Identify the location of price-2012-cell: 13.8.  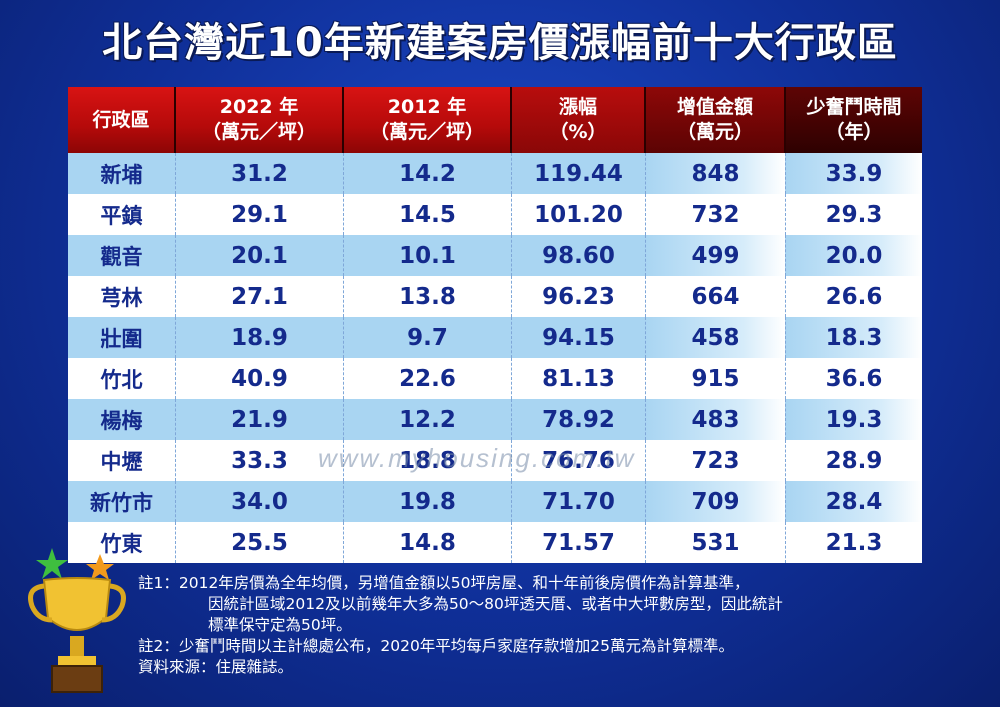
(428, 296).